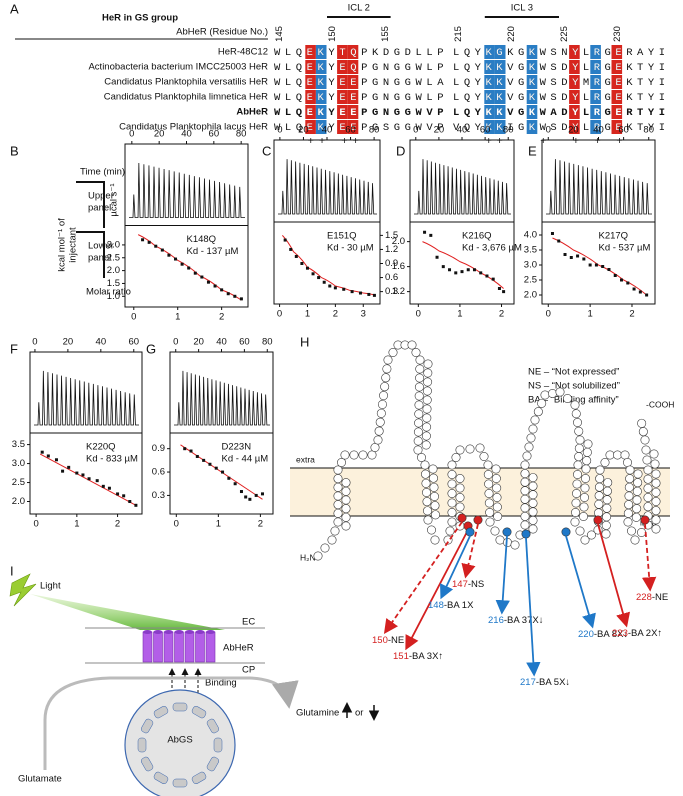 This screenshot has width=683, height=796. What do you see at coordinates (179, 646) in the screenshot?
I see `herb-protein` at bounding box center [179, 646].